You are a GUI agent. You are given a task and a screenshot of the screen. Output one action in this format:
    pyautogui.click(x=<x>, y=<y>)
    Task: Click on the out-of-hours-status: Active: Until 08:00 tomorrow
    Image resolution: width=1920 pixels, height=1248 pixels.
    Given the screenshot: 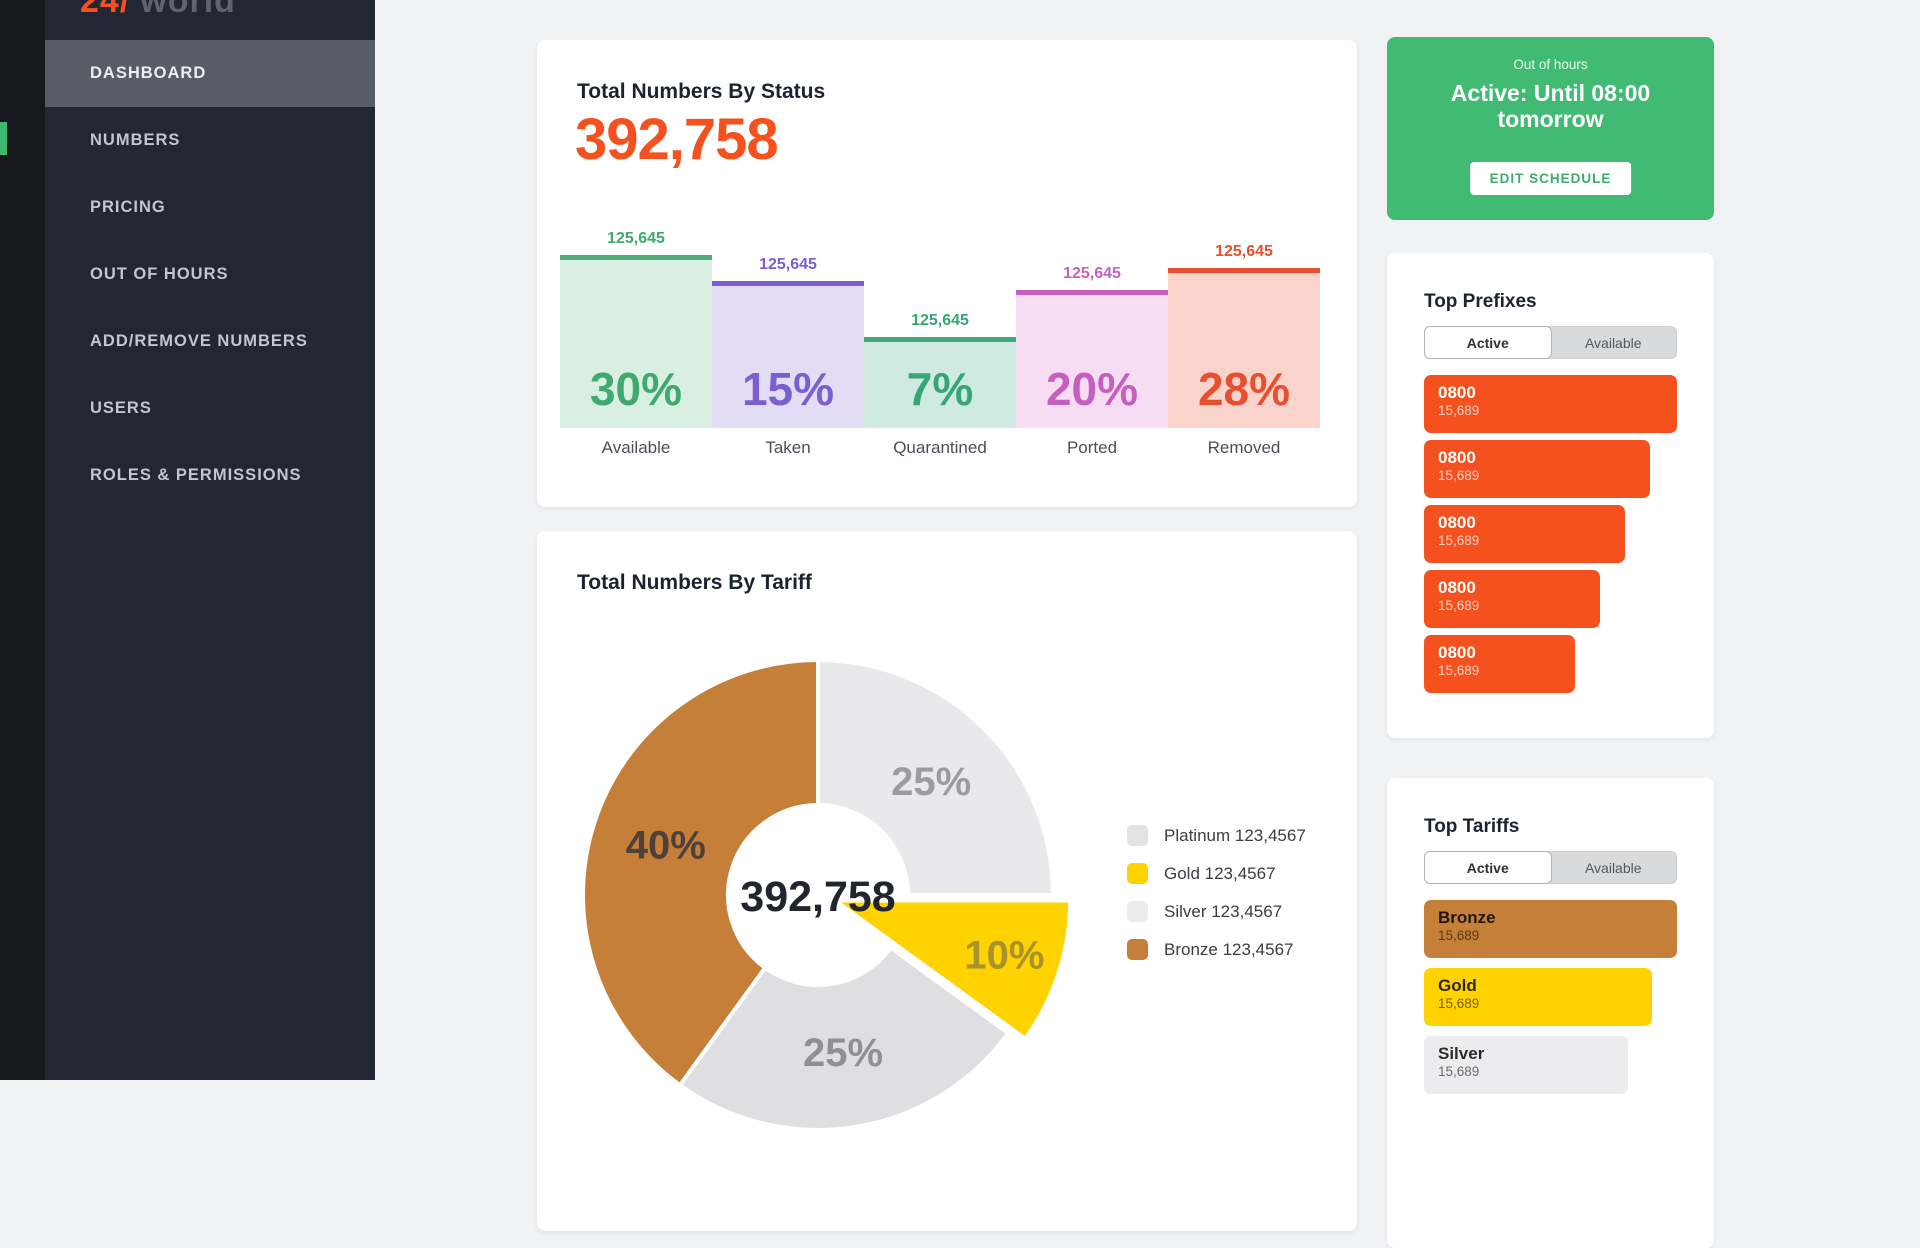 What is the action you would take?
    pyautogui.click(x=1550, y=106)
    